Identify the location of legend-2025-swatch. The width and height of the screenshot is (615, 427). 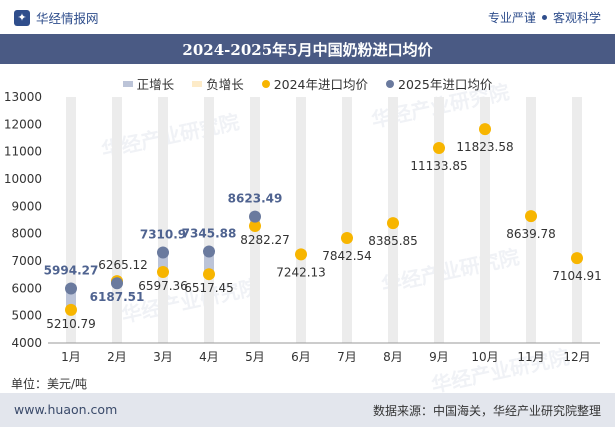
(390, 83).